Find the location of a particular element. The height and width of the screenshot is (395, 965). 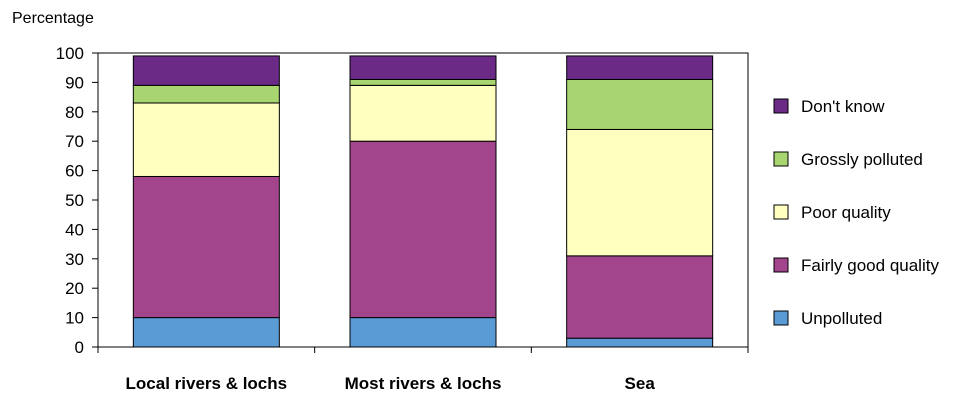

legend-label: Unpolluted is located at coordinates (841, 318).